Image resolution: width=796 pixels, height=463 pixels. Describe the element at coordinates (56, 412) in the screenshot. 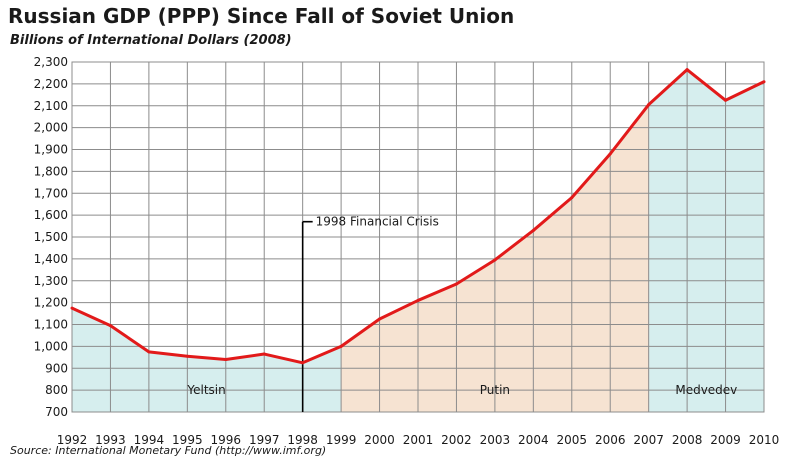

I see `y-tick-label: 700` at that location.